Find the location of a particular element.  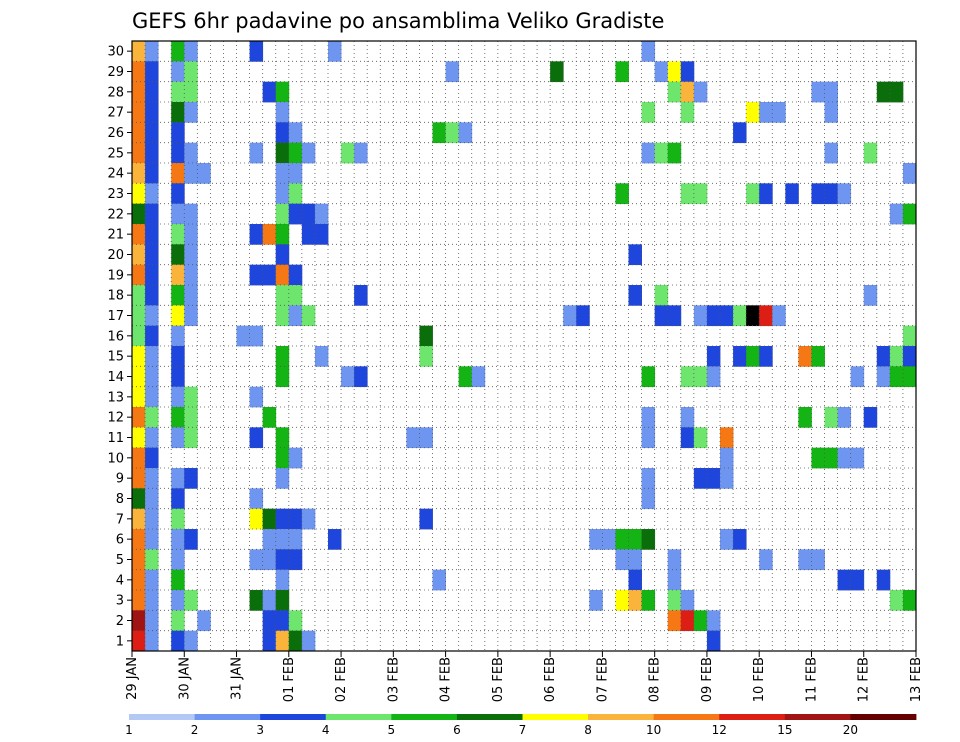

x-tick-label: 11 FEB is located at coordinates (811, 679).